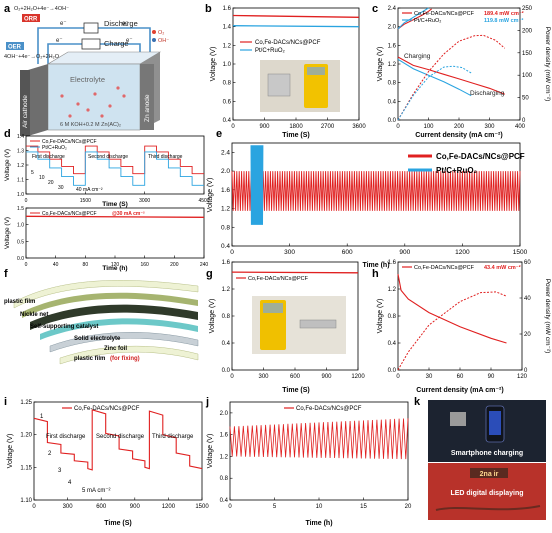 The width and height of the screenshot is (552, 533). I want to click on y-axis-label-c: Voltage (V), so click(380, 64).